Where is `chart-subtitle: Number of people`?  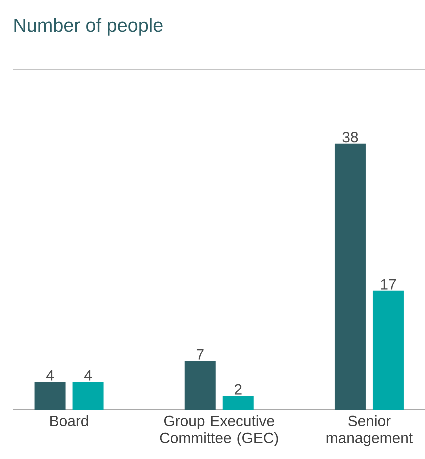 chart-subtitle: Number of people is located at coordinates (88, 27).